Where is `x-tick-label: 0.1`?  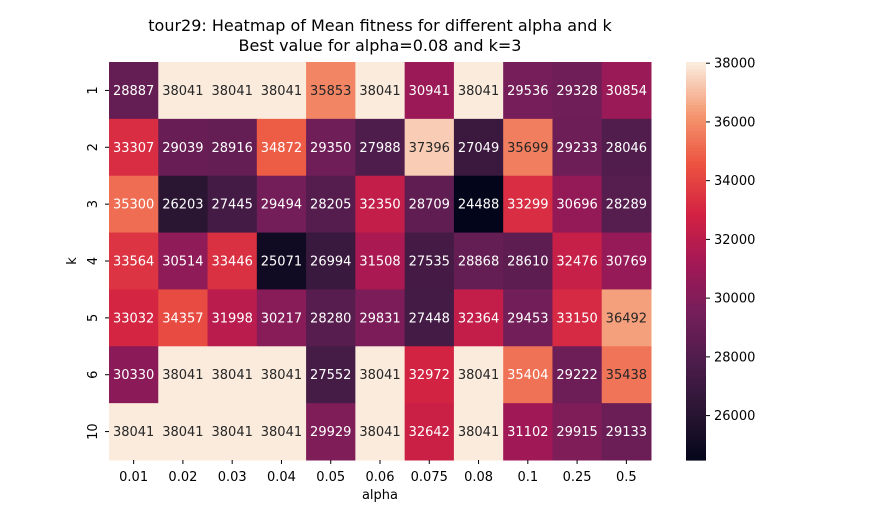
x-tick-label: 0.1 is located at coordinates (527, 477).